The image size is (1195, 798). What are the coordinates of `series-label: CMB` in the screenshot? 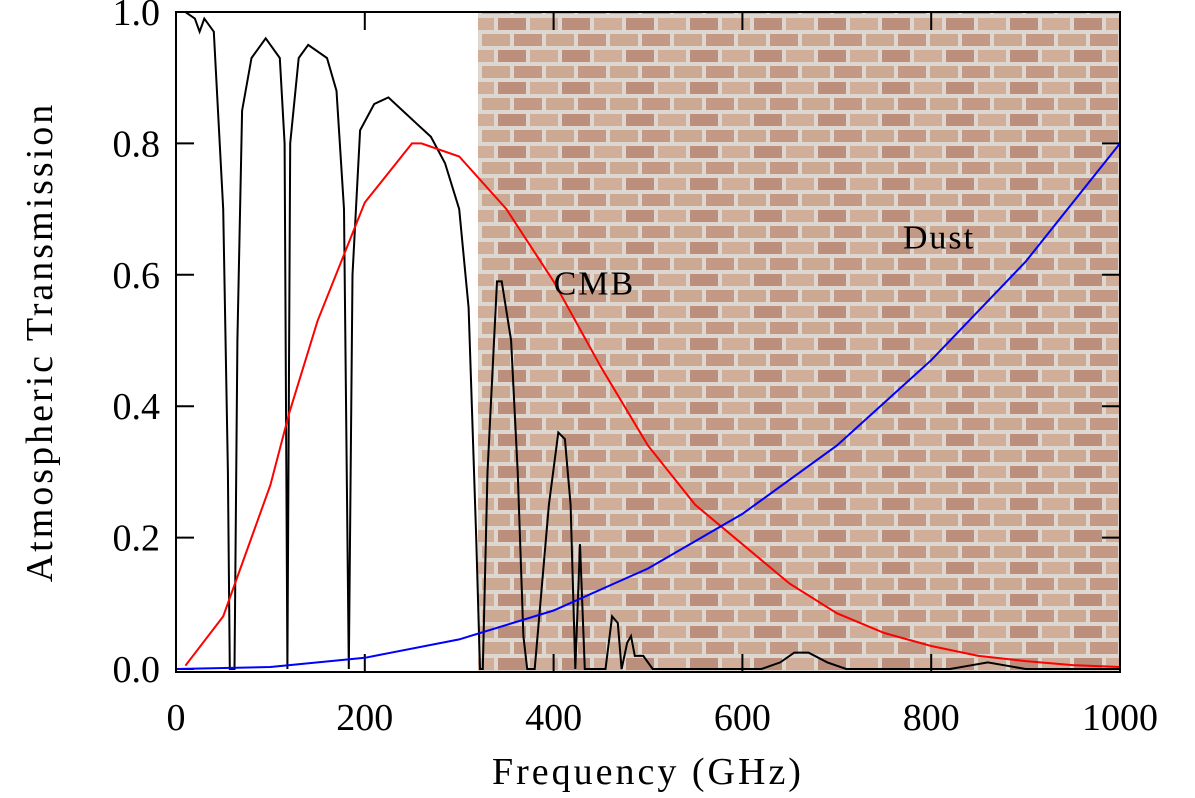 It's located at (595, 284).